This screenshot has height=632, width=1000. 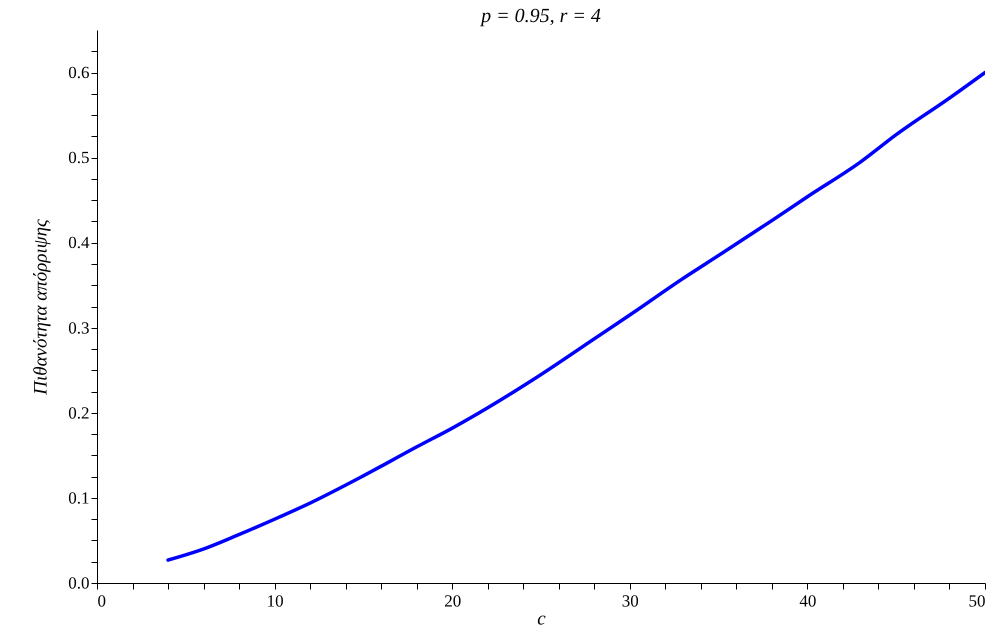 What do you see at coordinates (275, 601) in the screenshot?
I see `x-tick-label: 10` at bounding box center [275, 601].